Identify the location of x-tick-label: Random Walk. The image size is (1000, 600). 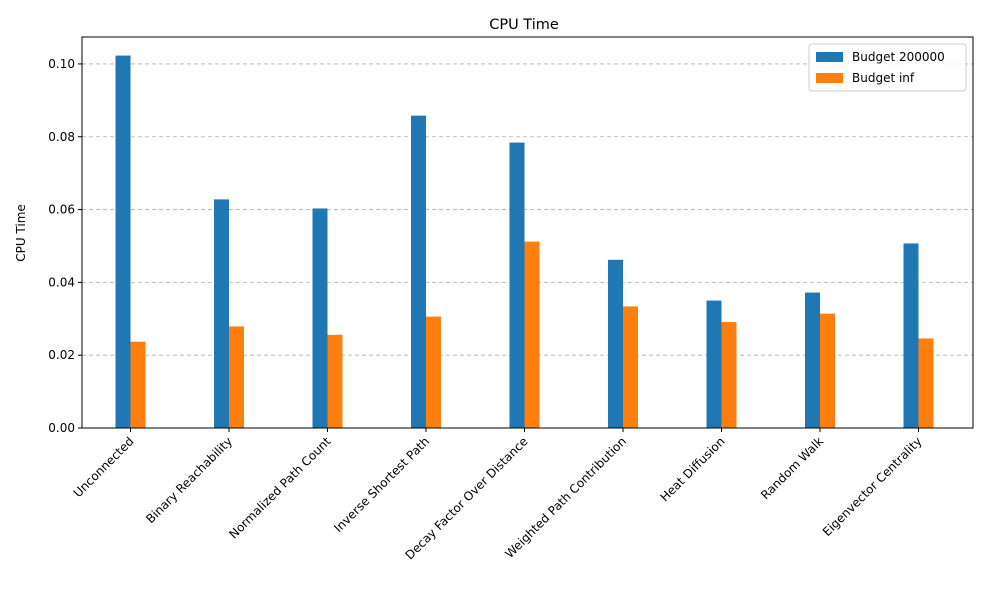
(792, 468).